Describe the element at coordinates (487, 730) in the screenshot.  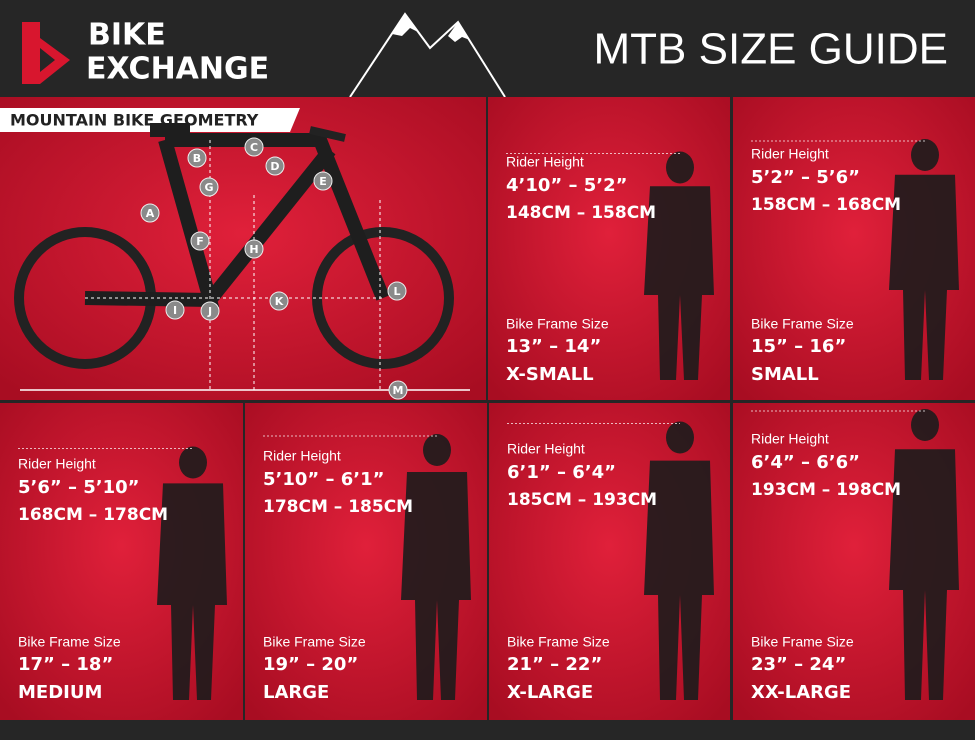
I see `footer-band` at that location.